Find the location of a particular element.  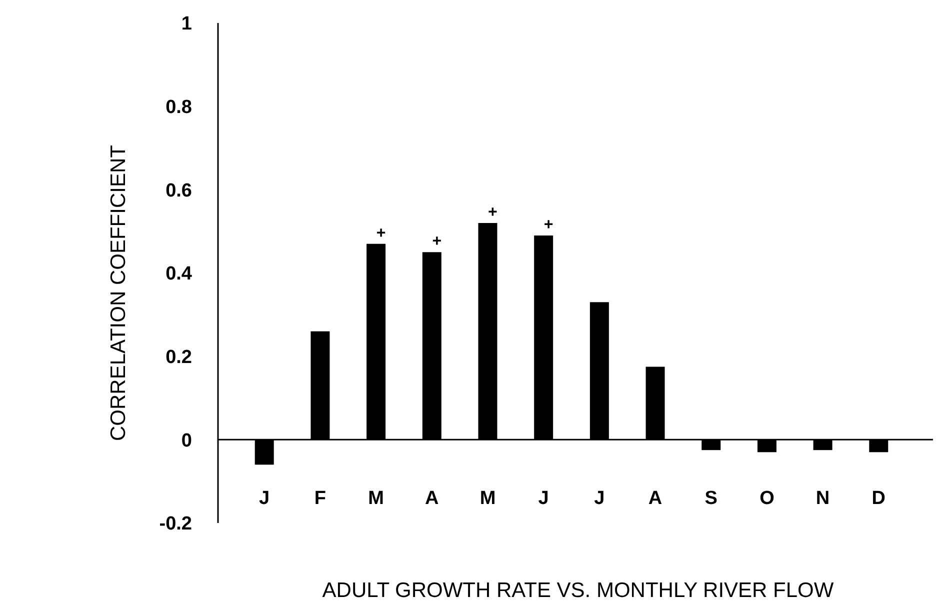

x-axis-title: ADULT GROWTH RATE VS. MONTHLY RIVER FLOW is located at coordinates (578, 590).